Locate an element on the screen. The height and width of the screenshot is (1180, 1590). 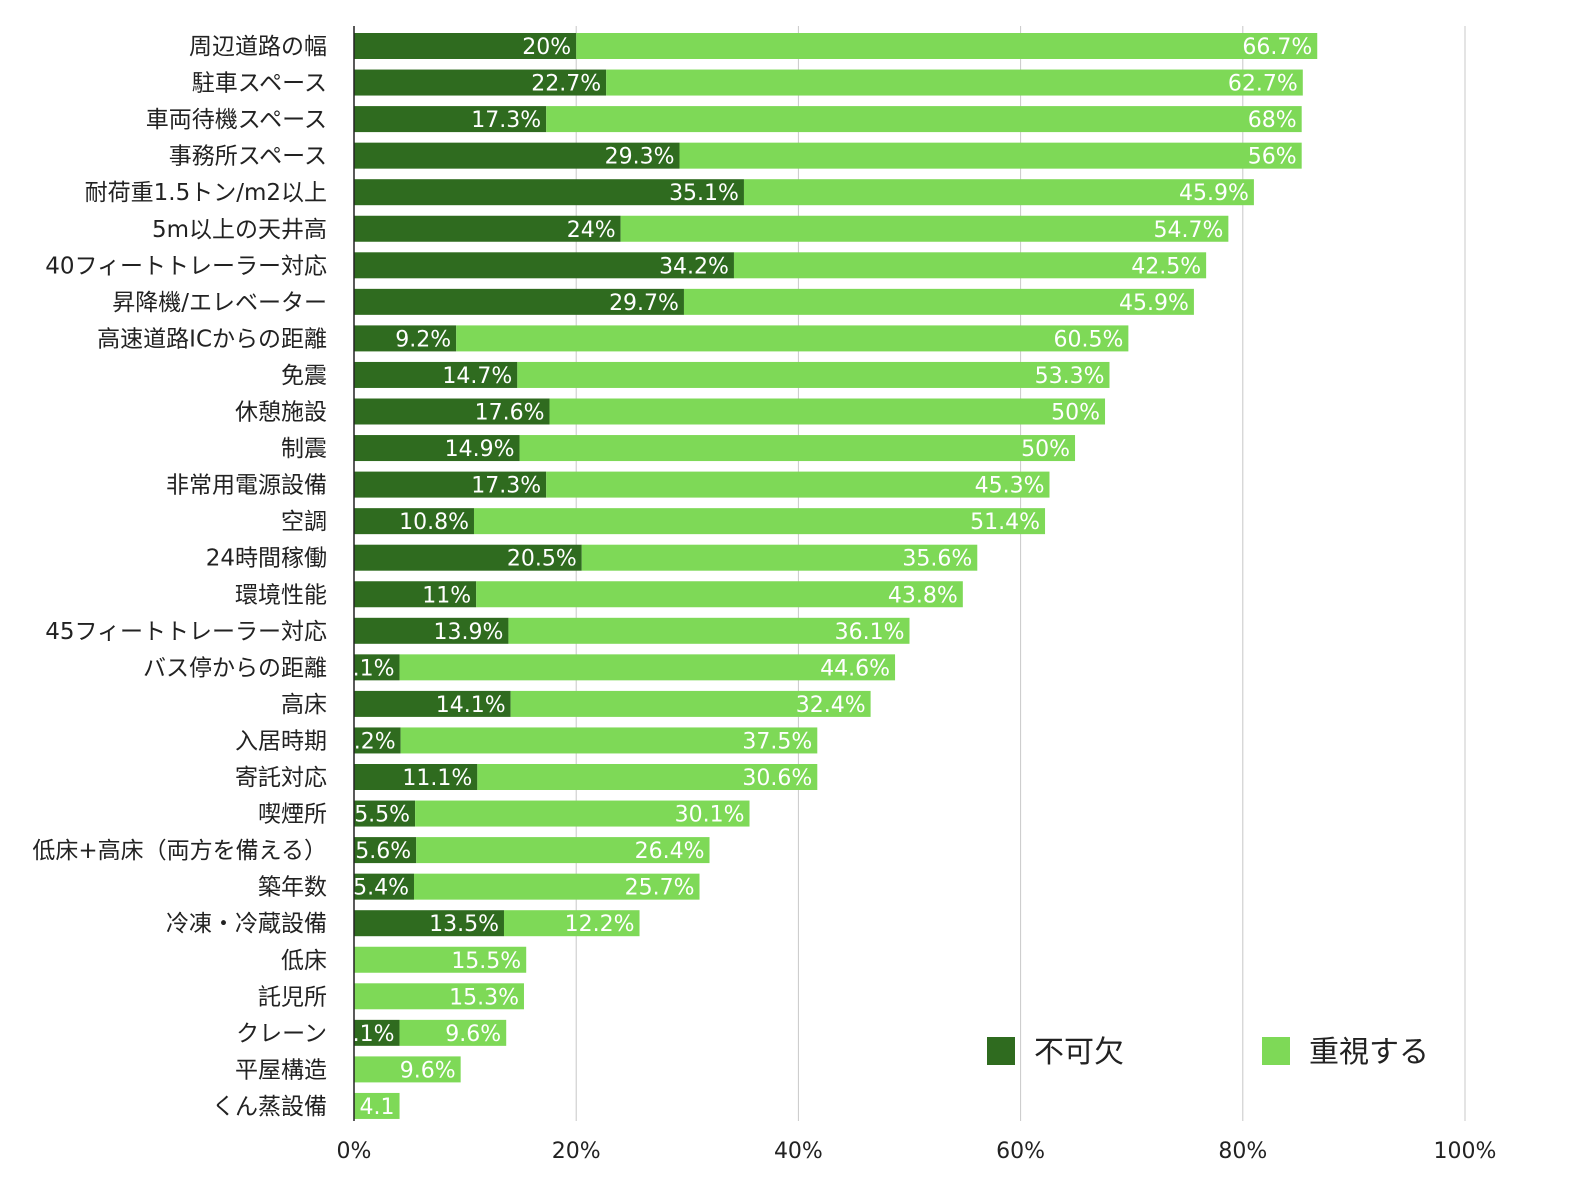
category-label: 制震 is located at coordinates (304, 449).